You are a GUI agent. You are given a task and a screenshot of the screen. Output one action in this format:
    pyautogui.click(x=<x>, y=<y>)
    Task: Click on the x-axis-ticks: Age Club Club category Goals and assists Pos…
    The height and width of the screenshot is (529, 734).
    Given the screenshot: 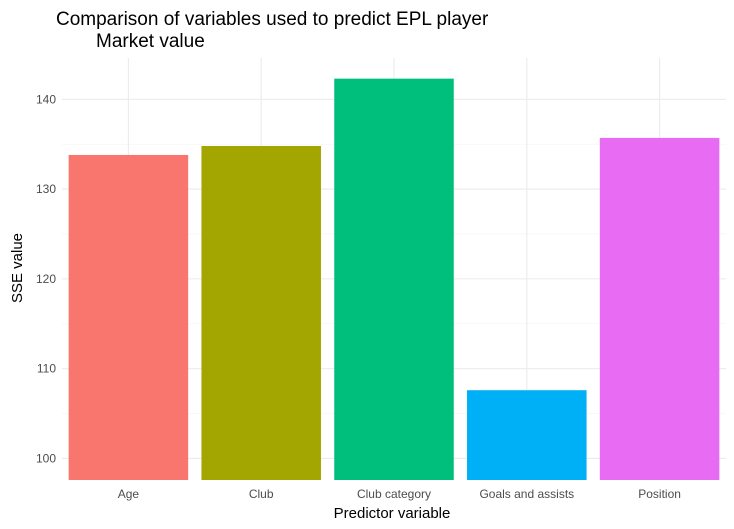 What is the action you would take?
    pyautogui.click(x=399, y=494)
    